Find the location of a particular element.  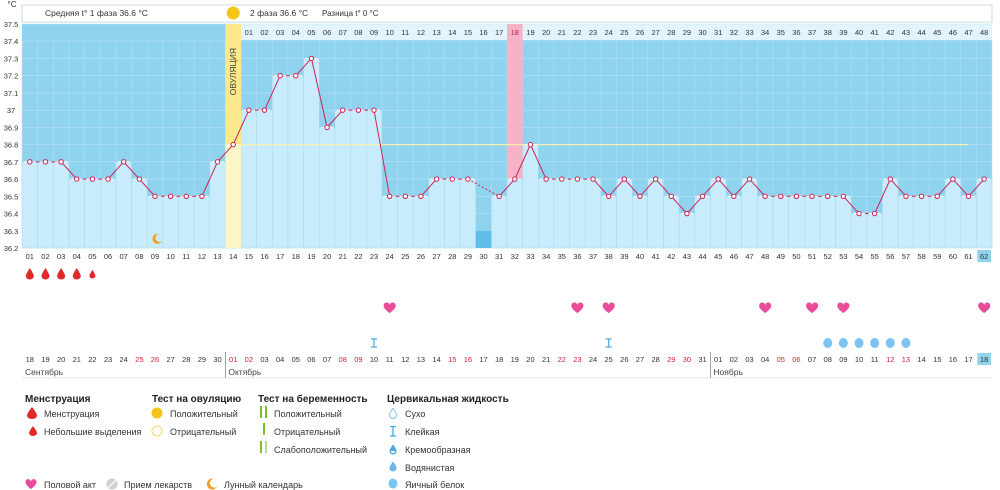

pregnancy-negative-icon is located at coordinates (264, 429).